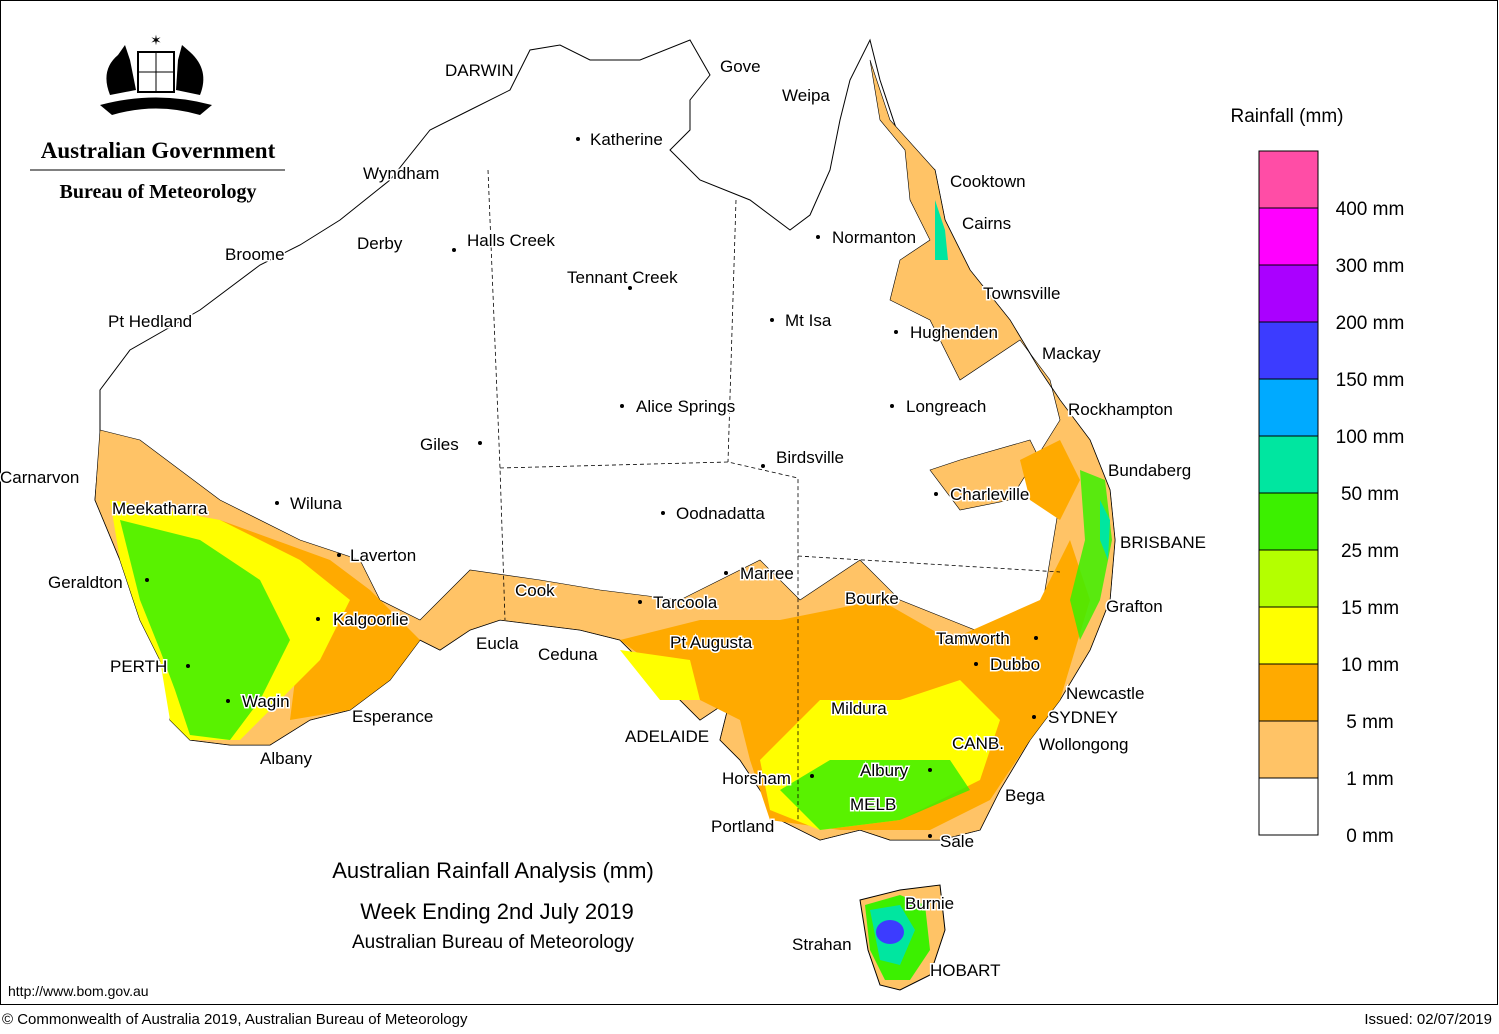 This screenshot has height=1034, width=1499. Describe the element at coordinates (740, 66) in the screenshot. I see `place-label: Gove` at that location.